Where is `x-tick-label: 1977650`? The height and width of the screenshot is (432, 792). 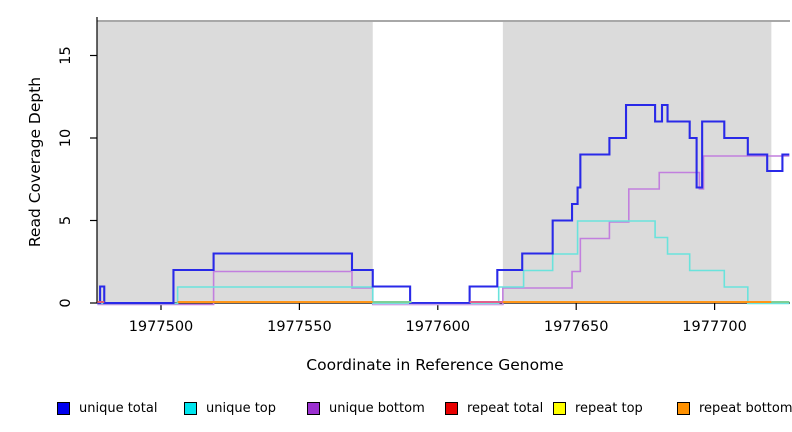
x-tick-label: 1977650 is located at coordinates (576, 327).